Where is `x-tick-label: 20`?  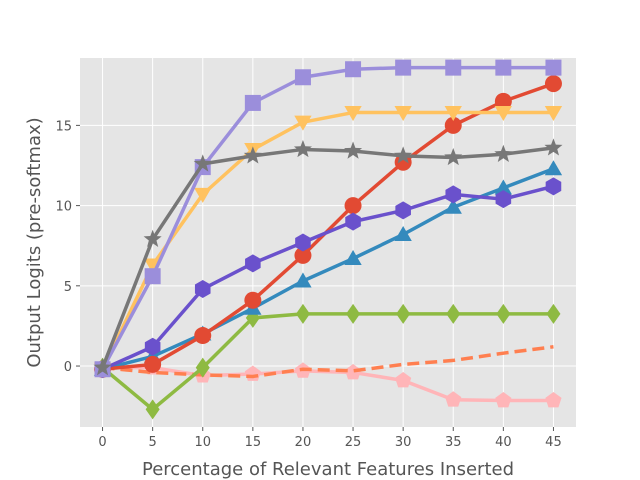 x-tick-label: 20 is located at coordinates (303, 442).